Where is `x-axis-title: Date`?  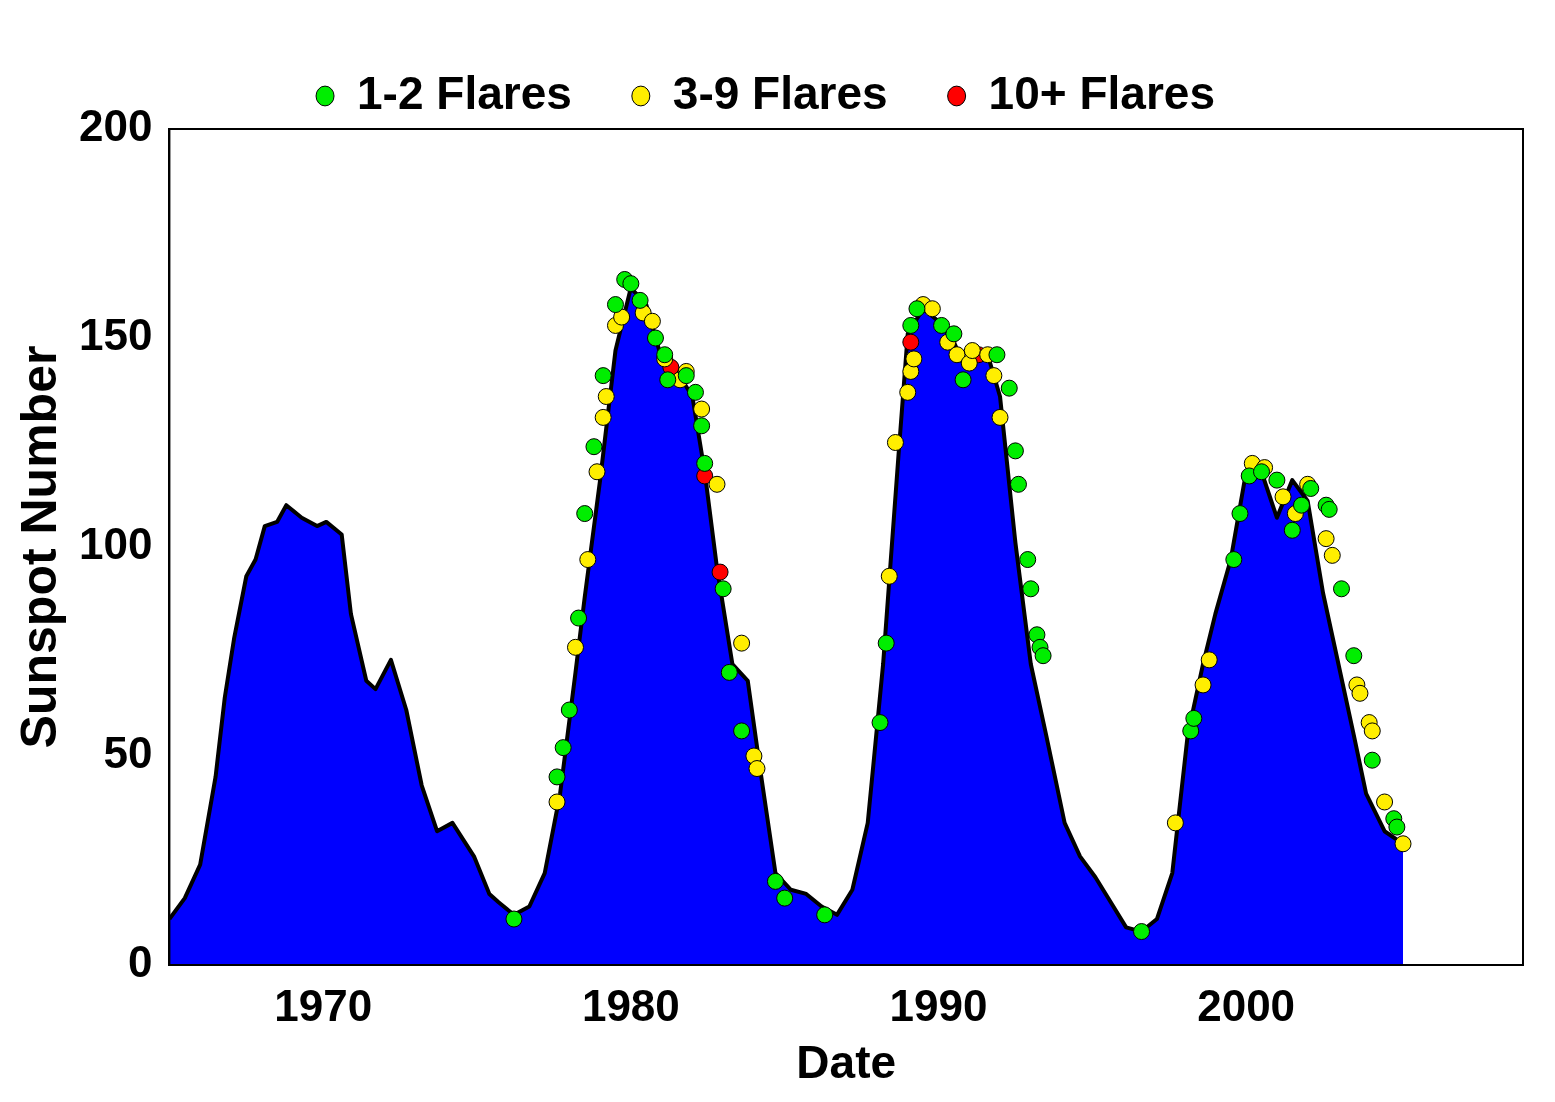
x-axis-title: Date is located at coordinates (846, 1062).